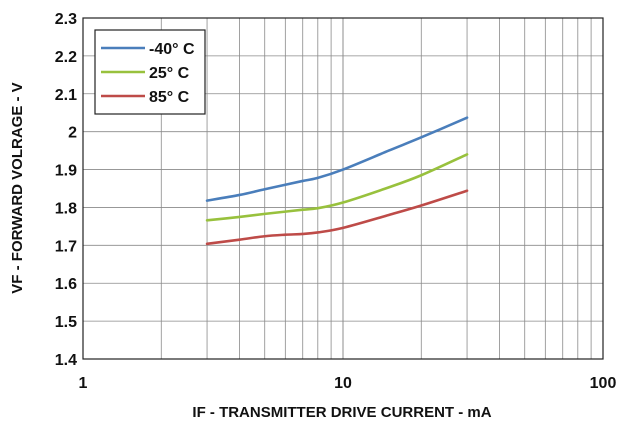  I want to click on y-tick-label: 1.8, so click(66, 208).